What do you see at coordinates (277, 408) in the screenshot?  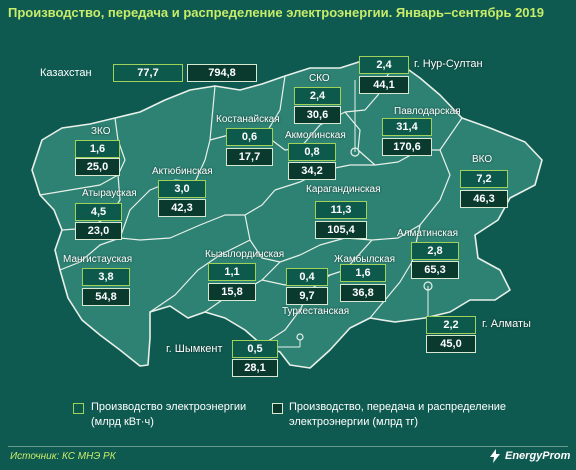 I see `legend-finance-swatch` at bounding box center [277, 408].